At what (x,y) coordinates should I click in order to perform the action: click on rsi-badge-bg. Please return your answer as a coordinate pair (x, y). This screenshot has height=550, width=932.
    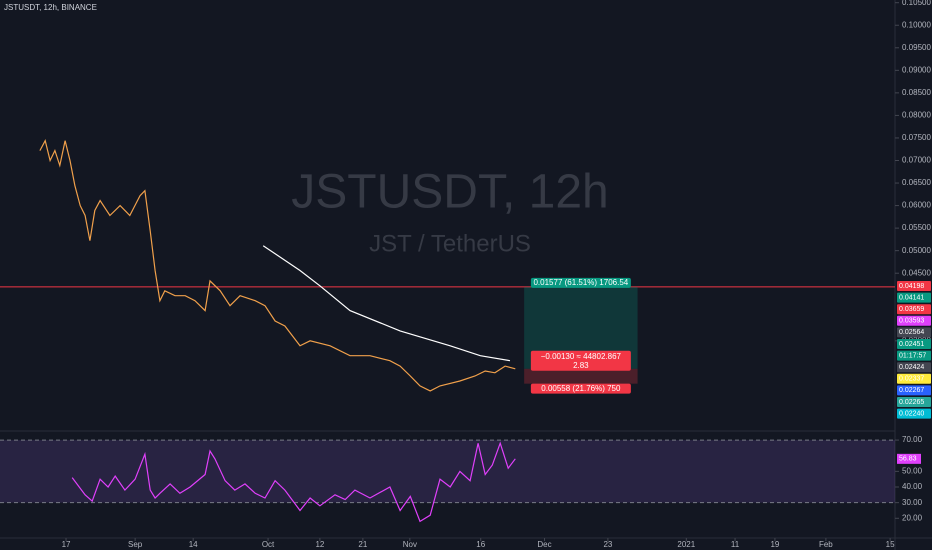
    Looking at the image, I should click on (909, 458).